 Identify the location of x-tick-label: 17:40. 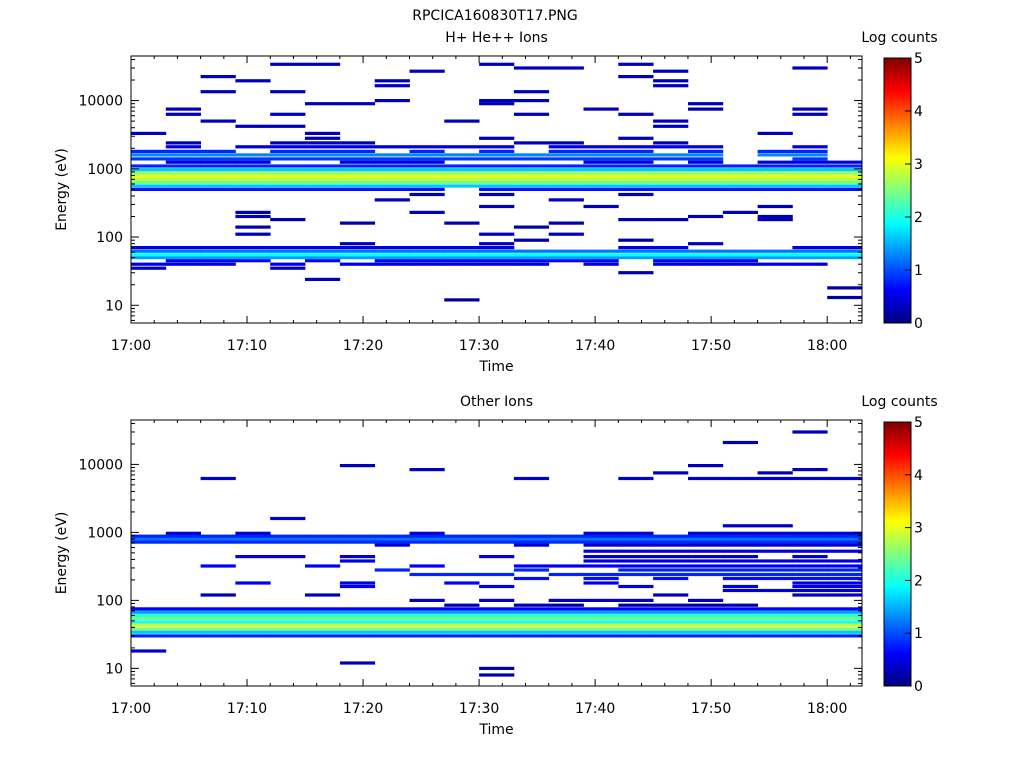
(595, 346).